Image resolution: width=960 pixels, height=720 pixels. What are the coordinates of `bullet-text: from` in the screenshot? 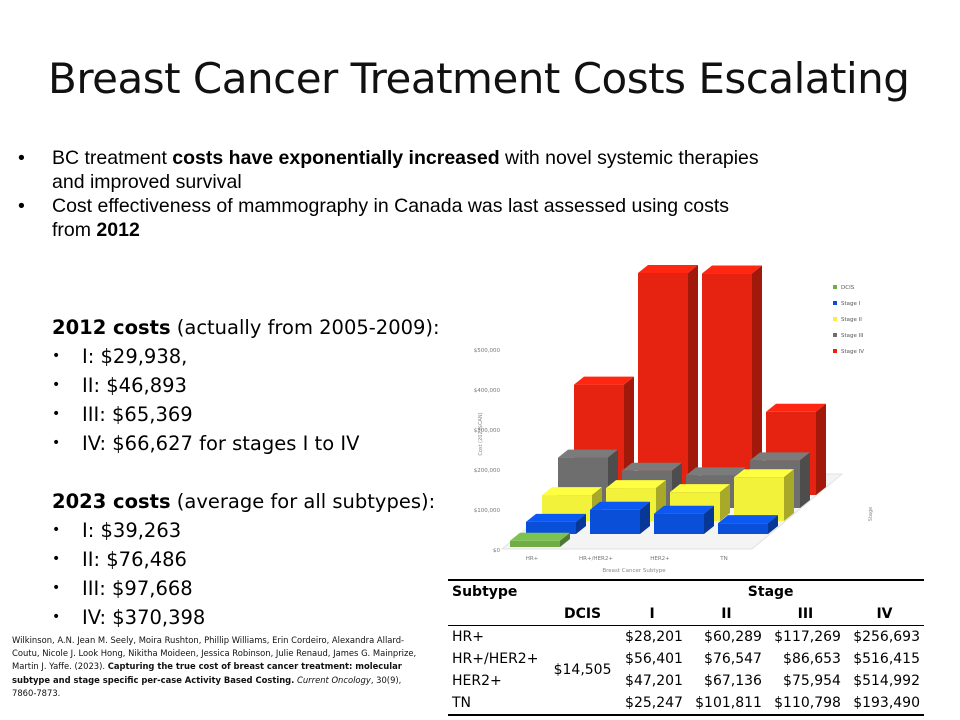 It's located at (74, 230).